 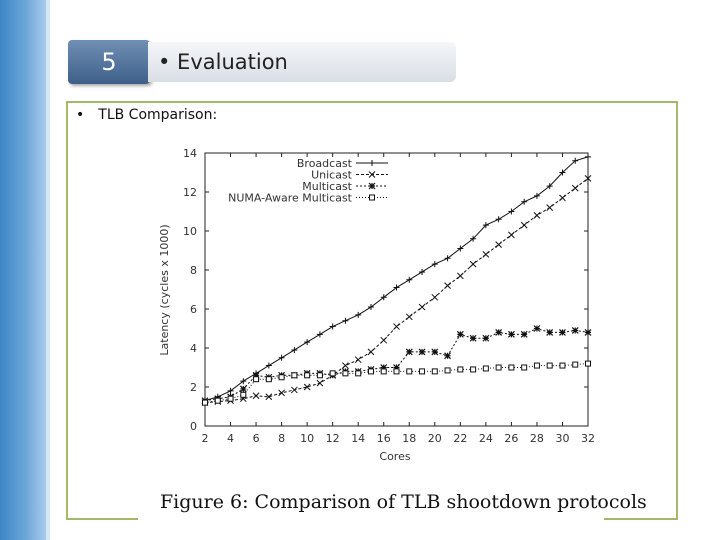 I want to click on legend-marker-unicast, so click(x=372, y=174).